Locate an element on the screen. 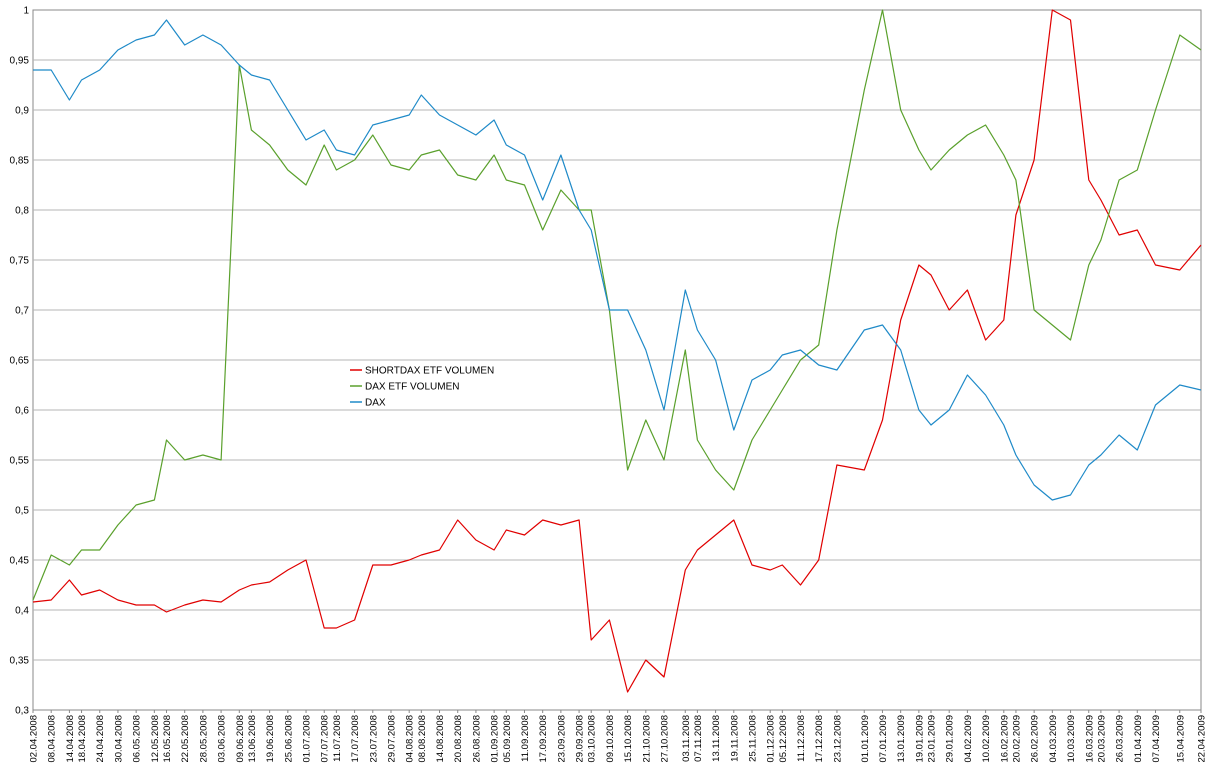  x-tick-label: 18.04.2008 is located at coordinates (82, 739).